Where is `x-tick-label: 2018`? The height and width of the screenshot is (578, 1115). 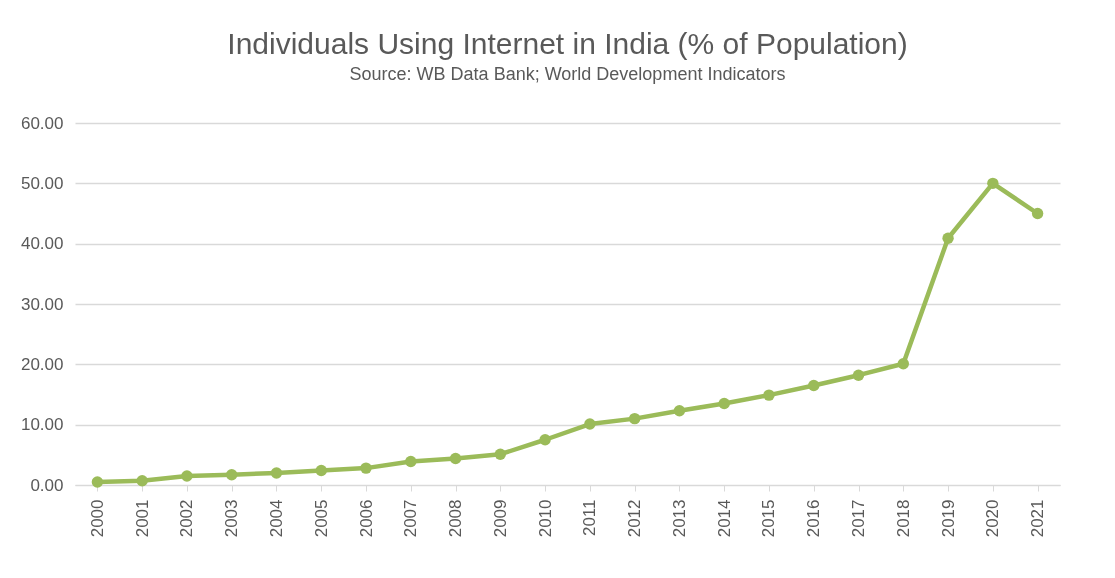 x-tick-label: 2018 is located at coordinates (903, 518).